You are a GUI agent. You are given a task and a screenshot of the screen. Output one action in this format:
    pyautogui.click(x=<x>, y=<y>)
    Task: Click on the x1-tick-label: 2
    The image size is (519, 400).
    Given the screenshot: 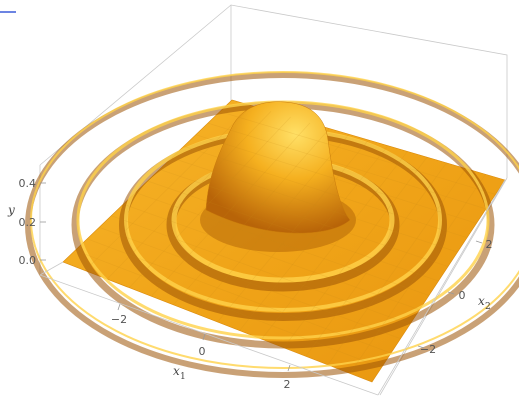 What is the action you would take?
    pyautogui.click(x=287, y=384)
    